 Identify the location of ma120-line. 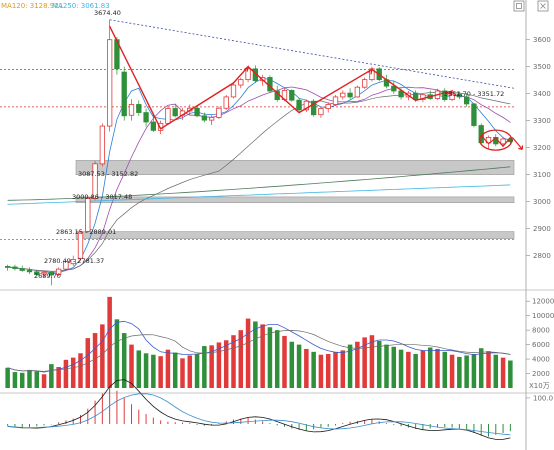
(259, 183).